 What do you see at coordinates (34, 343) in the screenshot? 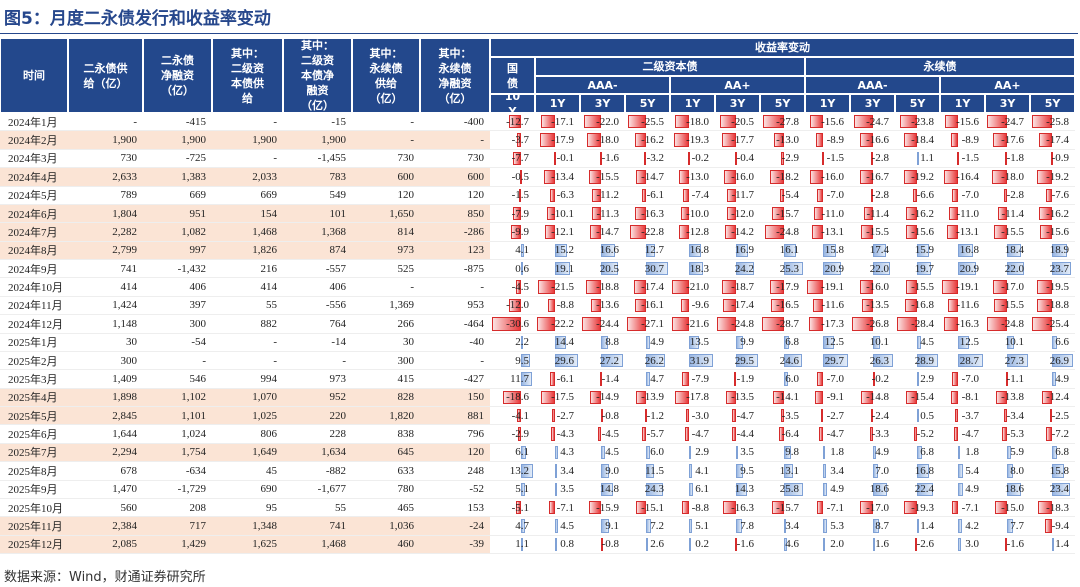
I see `row-label: 2025年1月` at bounding box center [34, 343].